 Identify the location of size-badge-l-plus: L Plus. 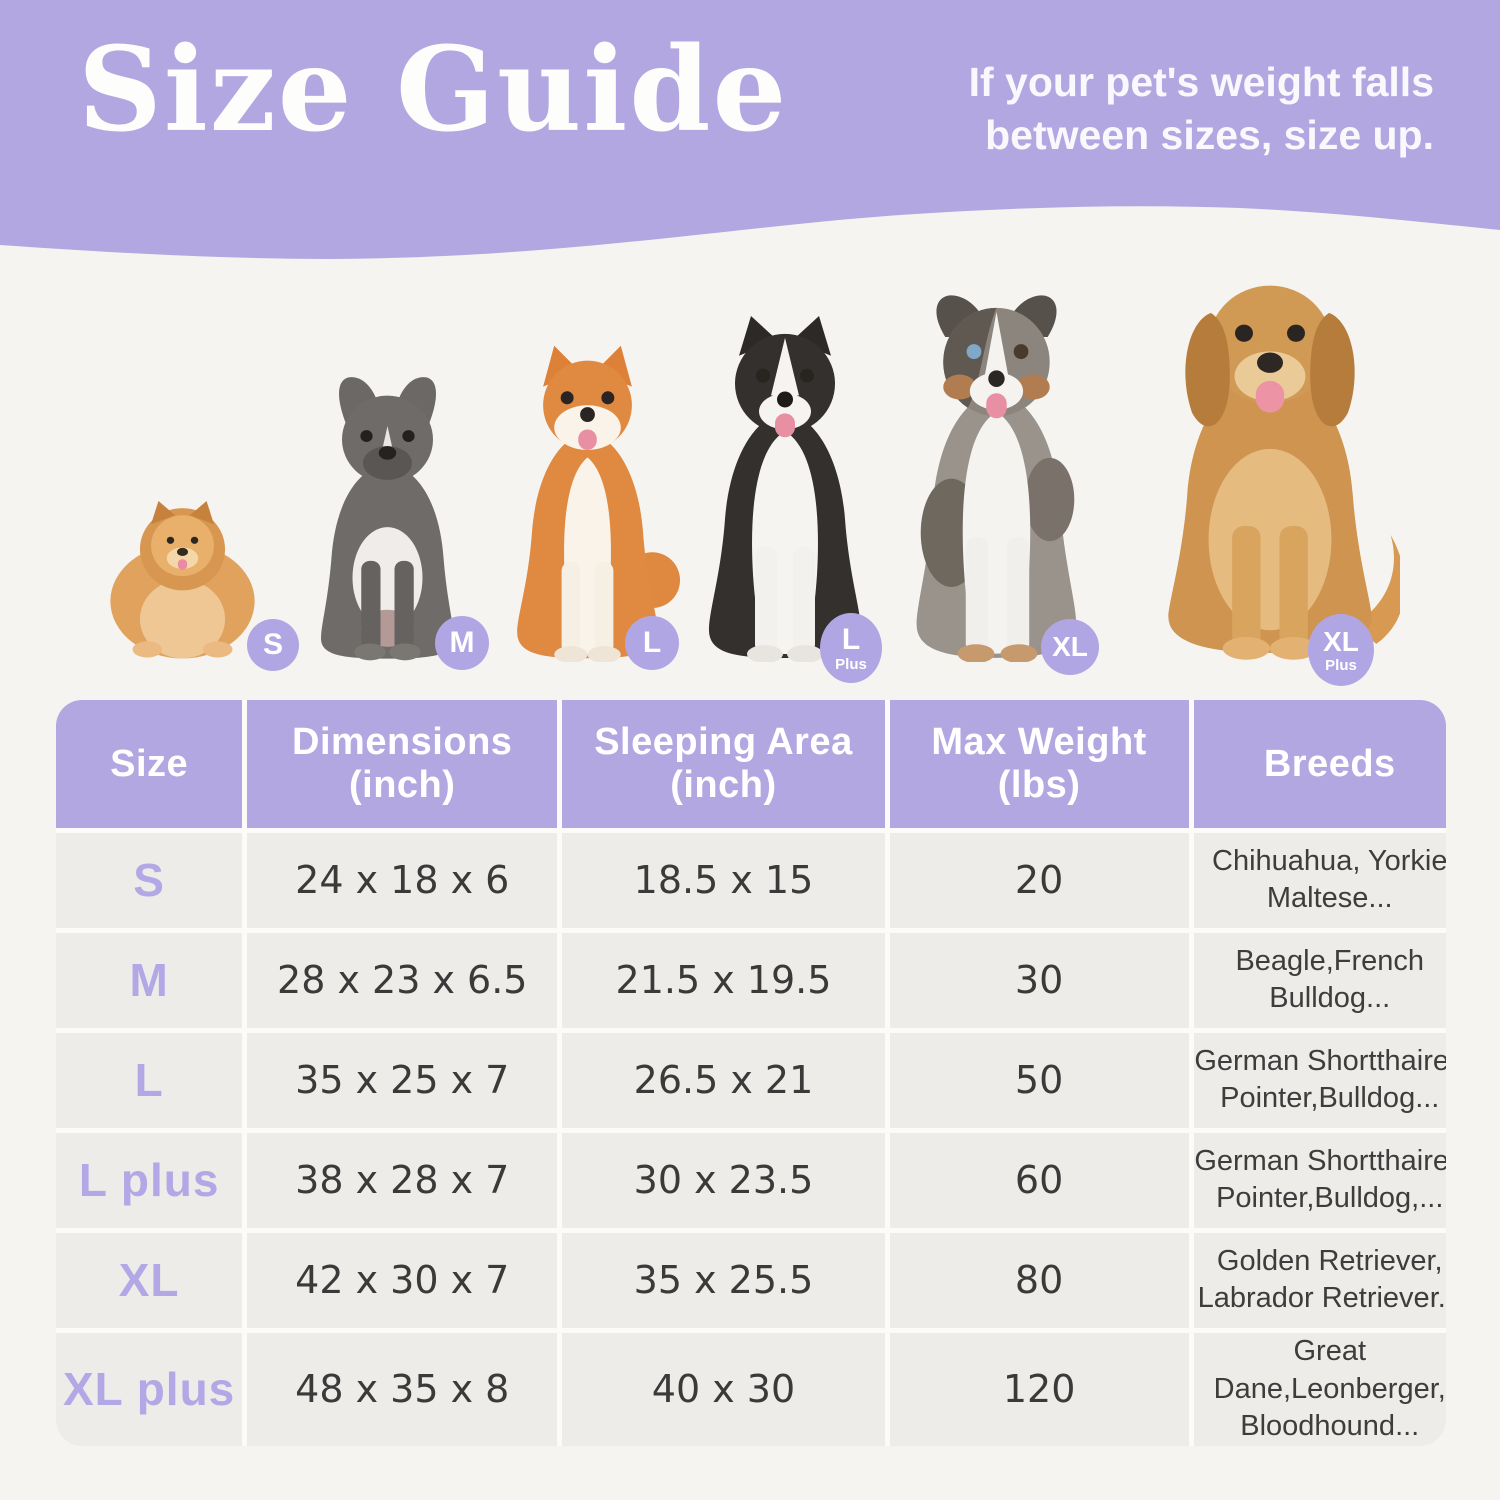
(851, 648).